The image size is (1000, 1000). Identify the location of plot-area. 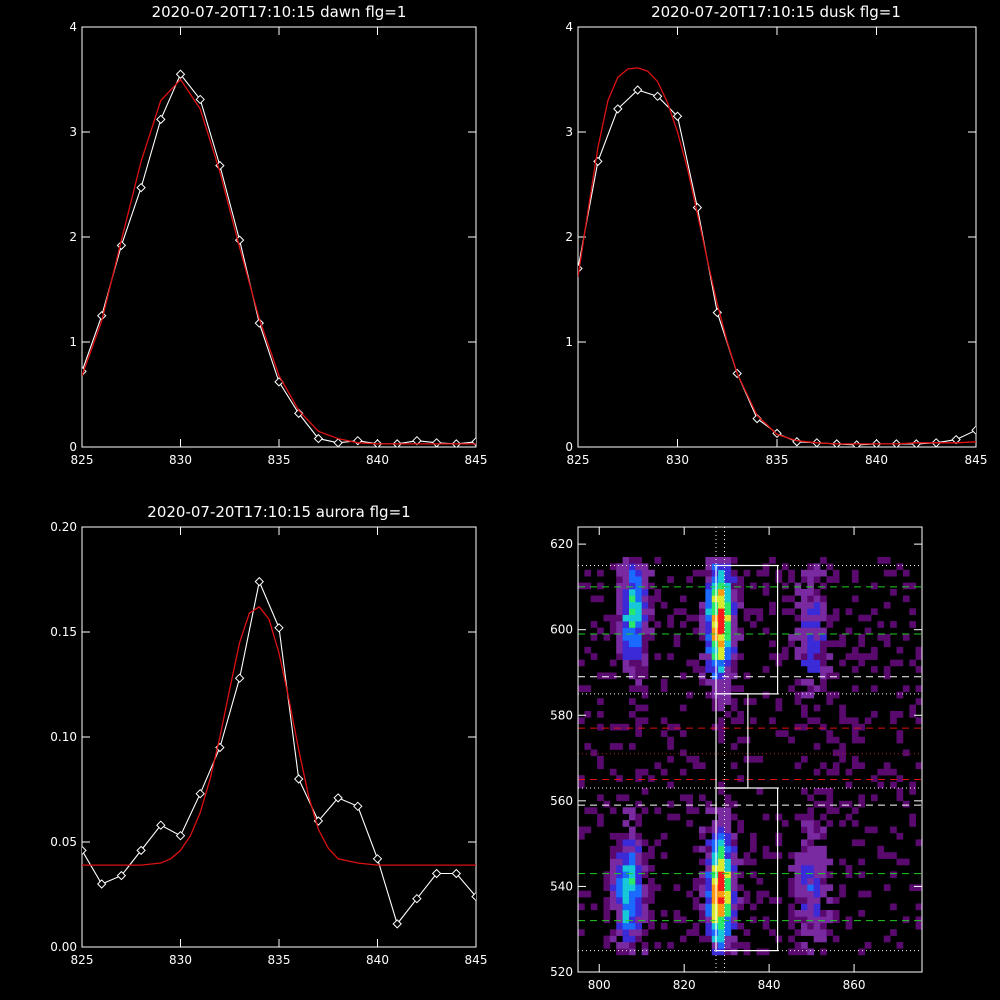
(279, 752).